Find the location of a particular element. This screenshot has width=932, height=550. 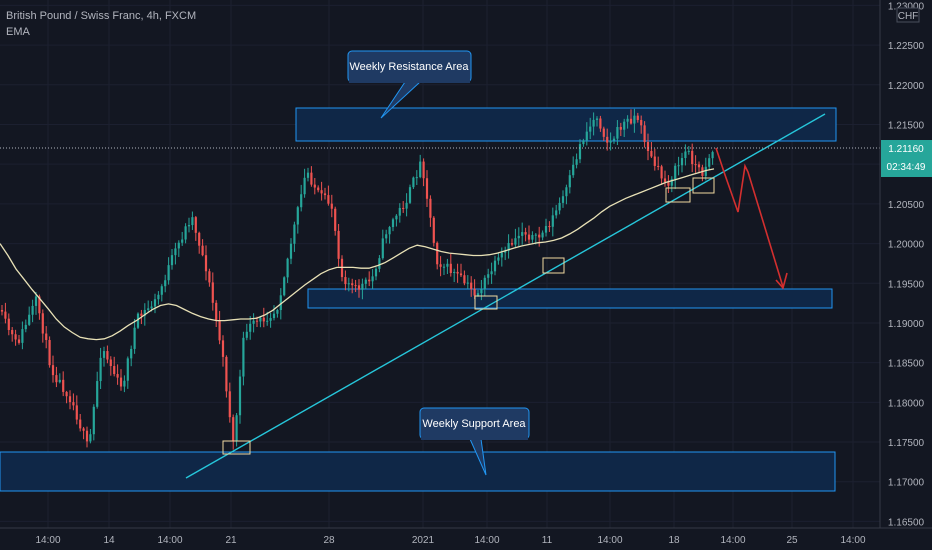

price-tick: 1.17000 is located at coordinates (906, 483).